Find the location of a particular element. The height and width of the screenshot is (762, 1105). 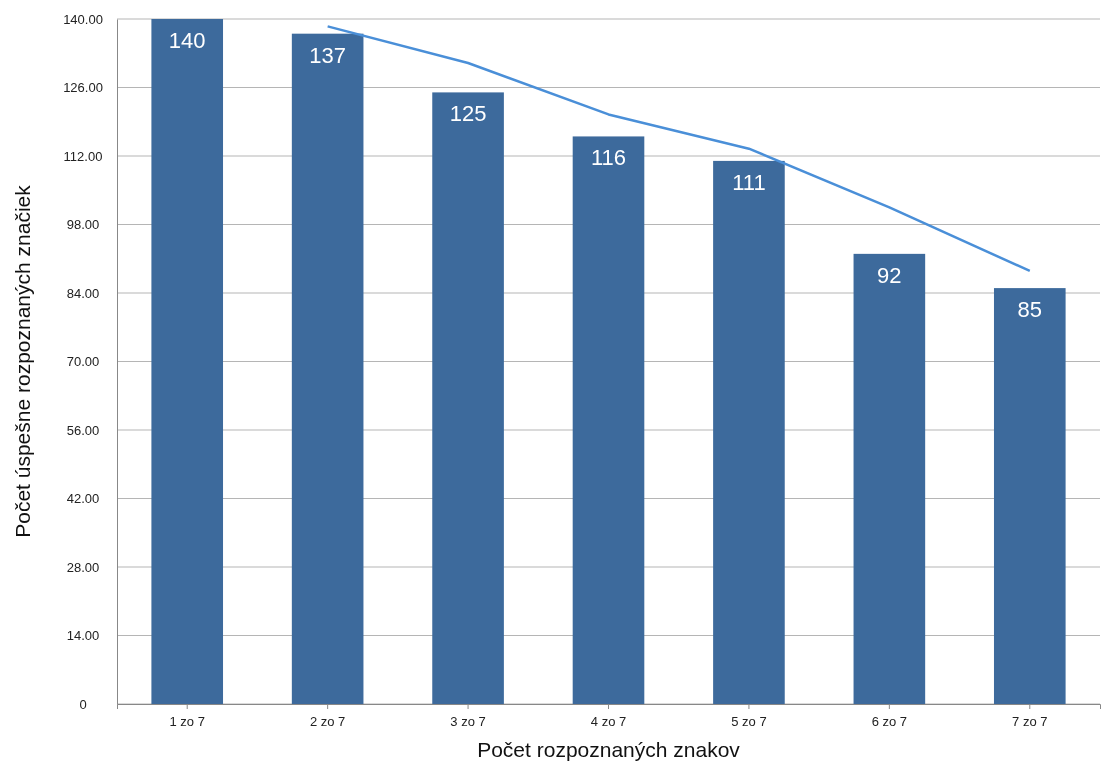

data-label: 137 is located at coordinates (327, 55).